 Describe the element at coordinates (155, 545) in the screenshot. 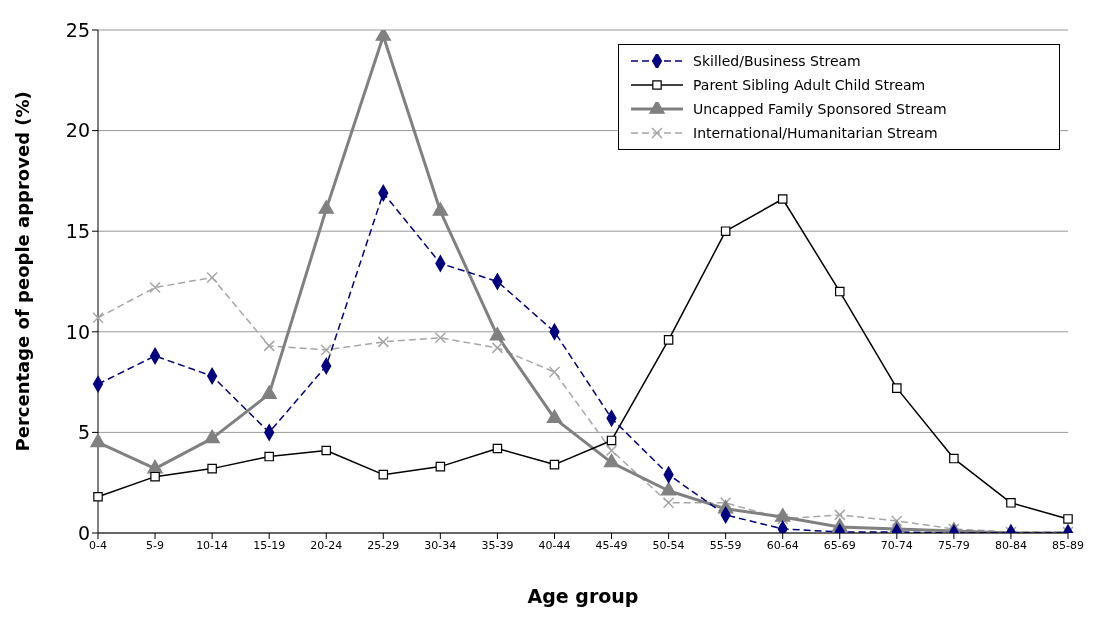

I see `x-tick-label: 5-9` at that location.